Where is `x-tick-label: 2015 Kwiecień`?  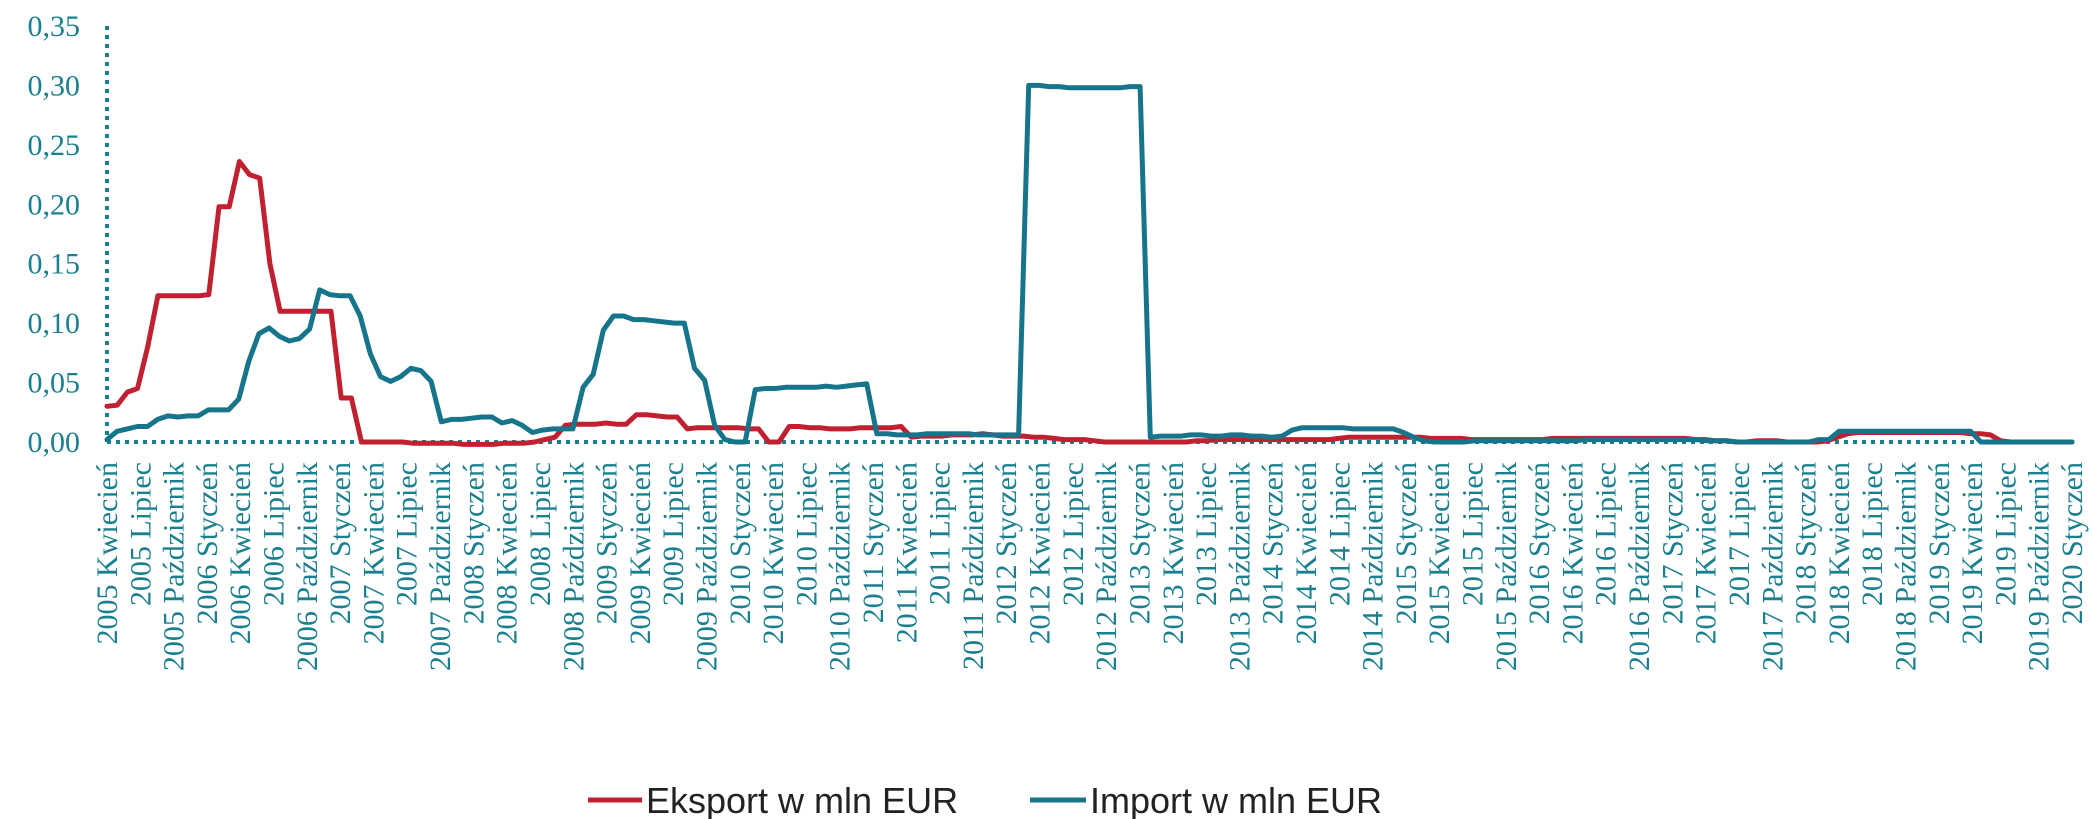
x-tick-label: 2015 Kwiecień is located at coordinates (1439, 553).